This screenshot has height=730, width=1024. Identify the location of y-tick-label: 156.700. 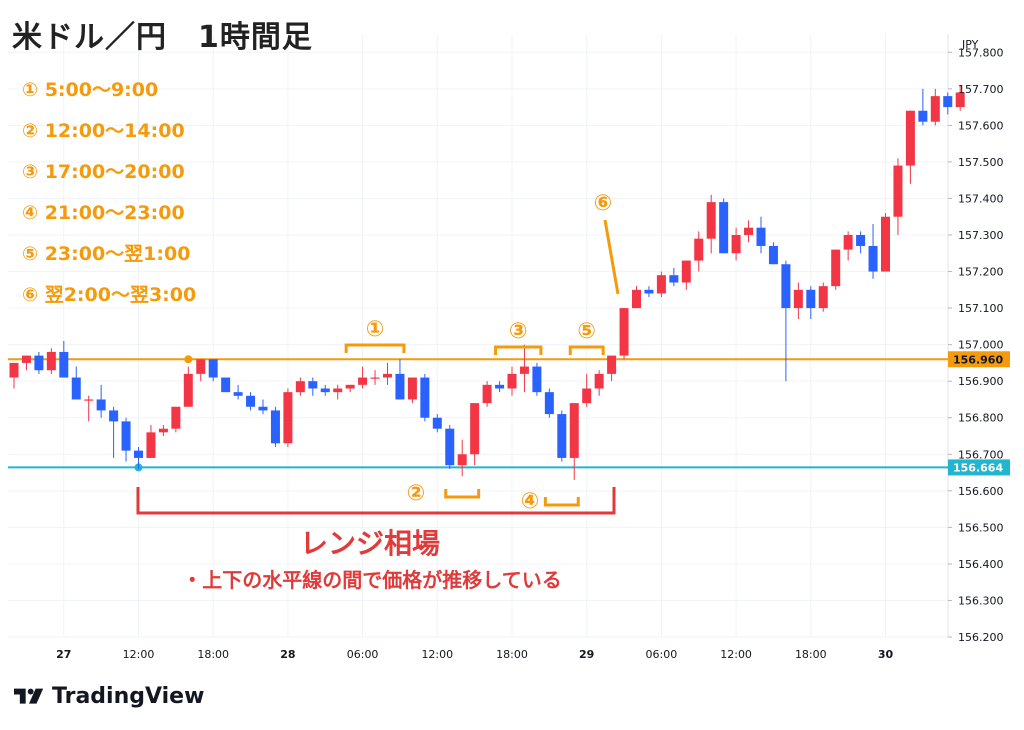
(981, 454).